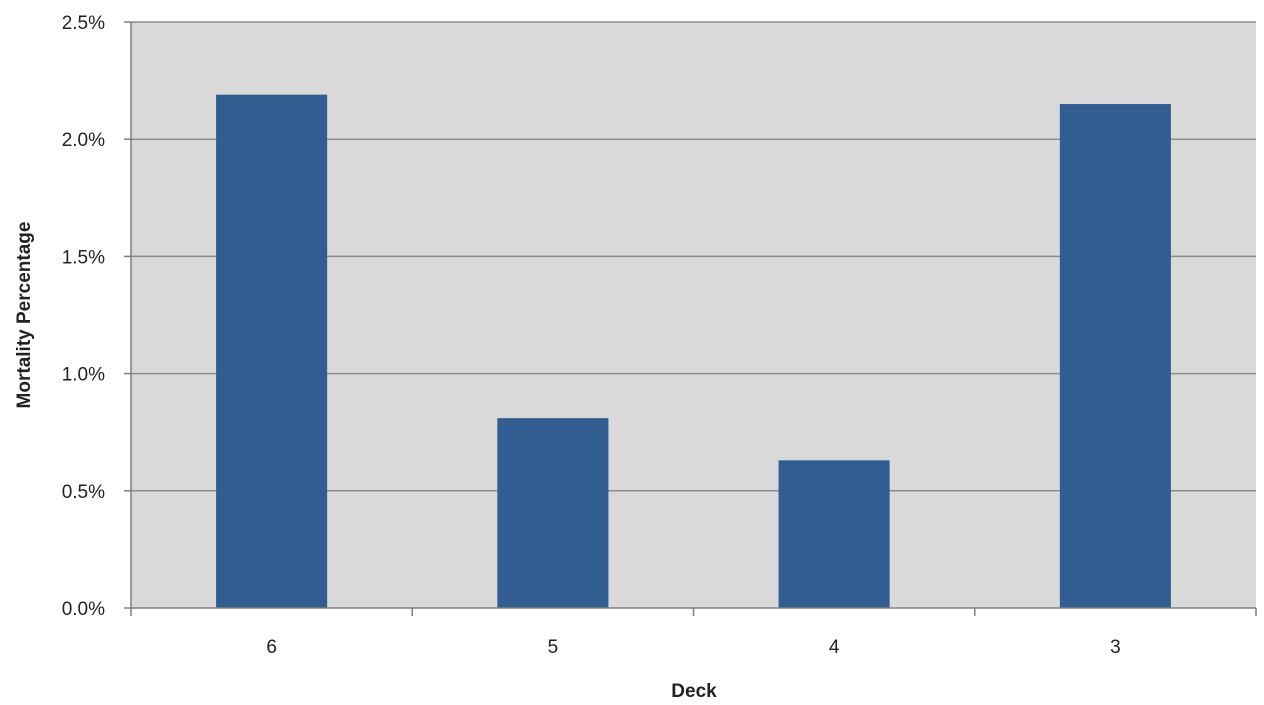  I want to click on y-tick-label: 0.5%, so click(83, 492).